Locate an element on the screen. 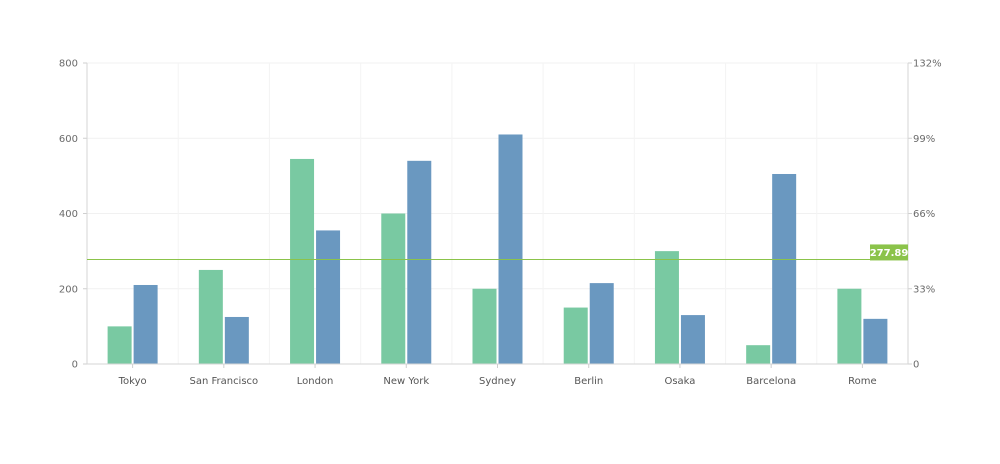 The image size is (1000, 464). y2-tick-label: 66% is located at coordinates (924, 214).